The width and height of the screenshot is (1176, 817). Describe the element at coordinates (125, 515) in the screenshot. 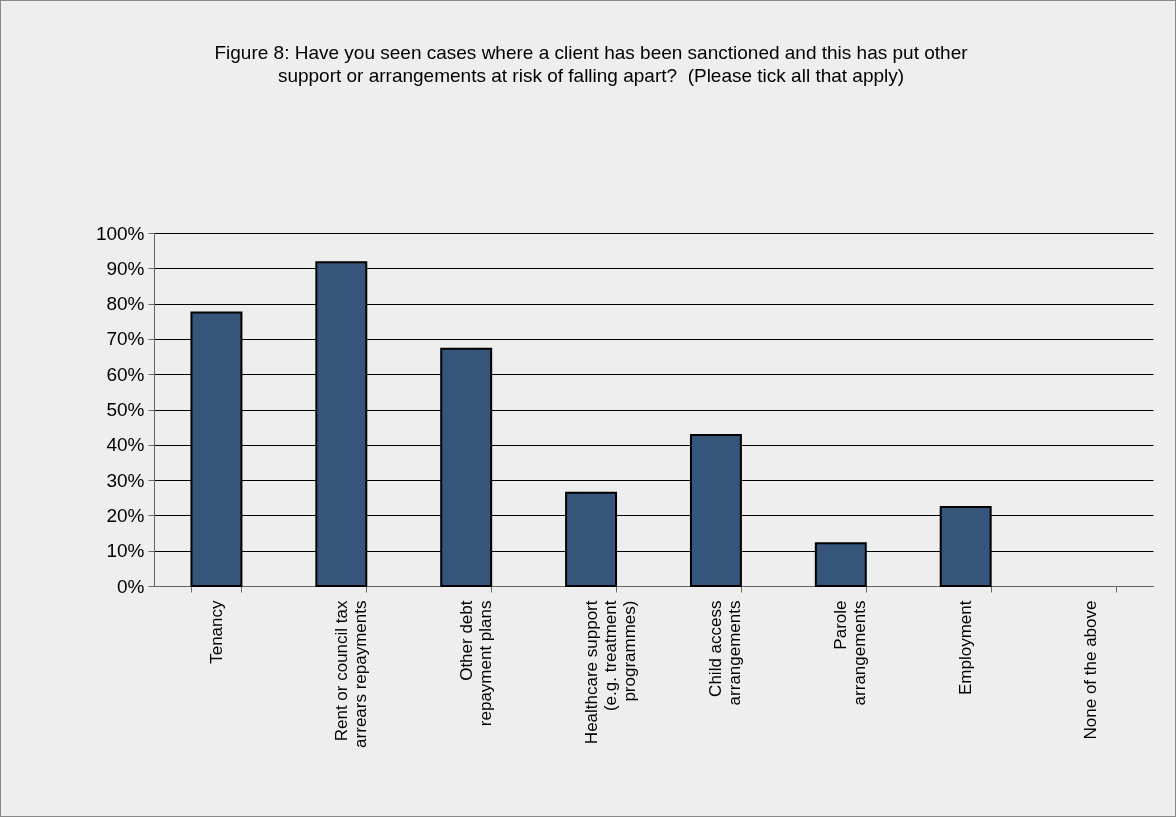

I see `y-tick-label: 20%` at that location.